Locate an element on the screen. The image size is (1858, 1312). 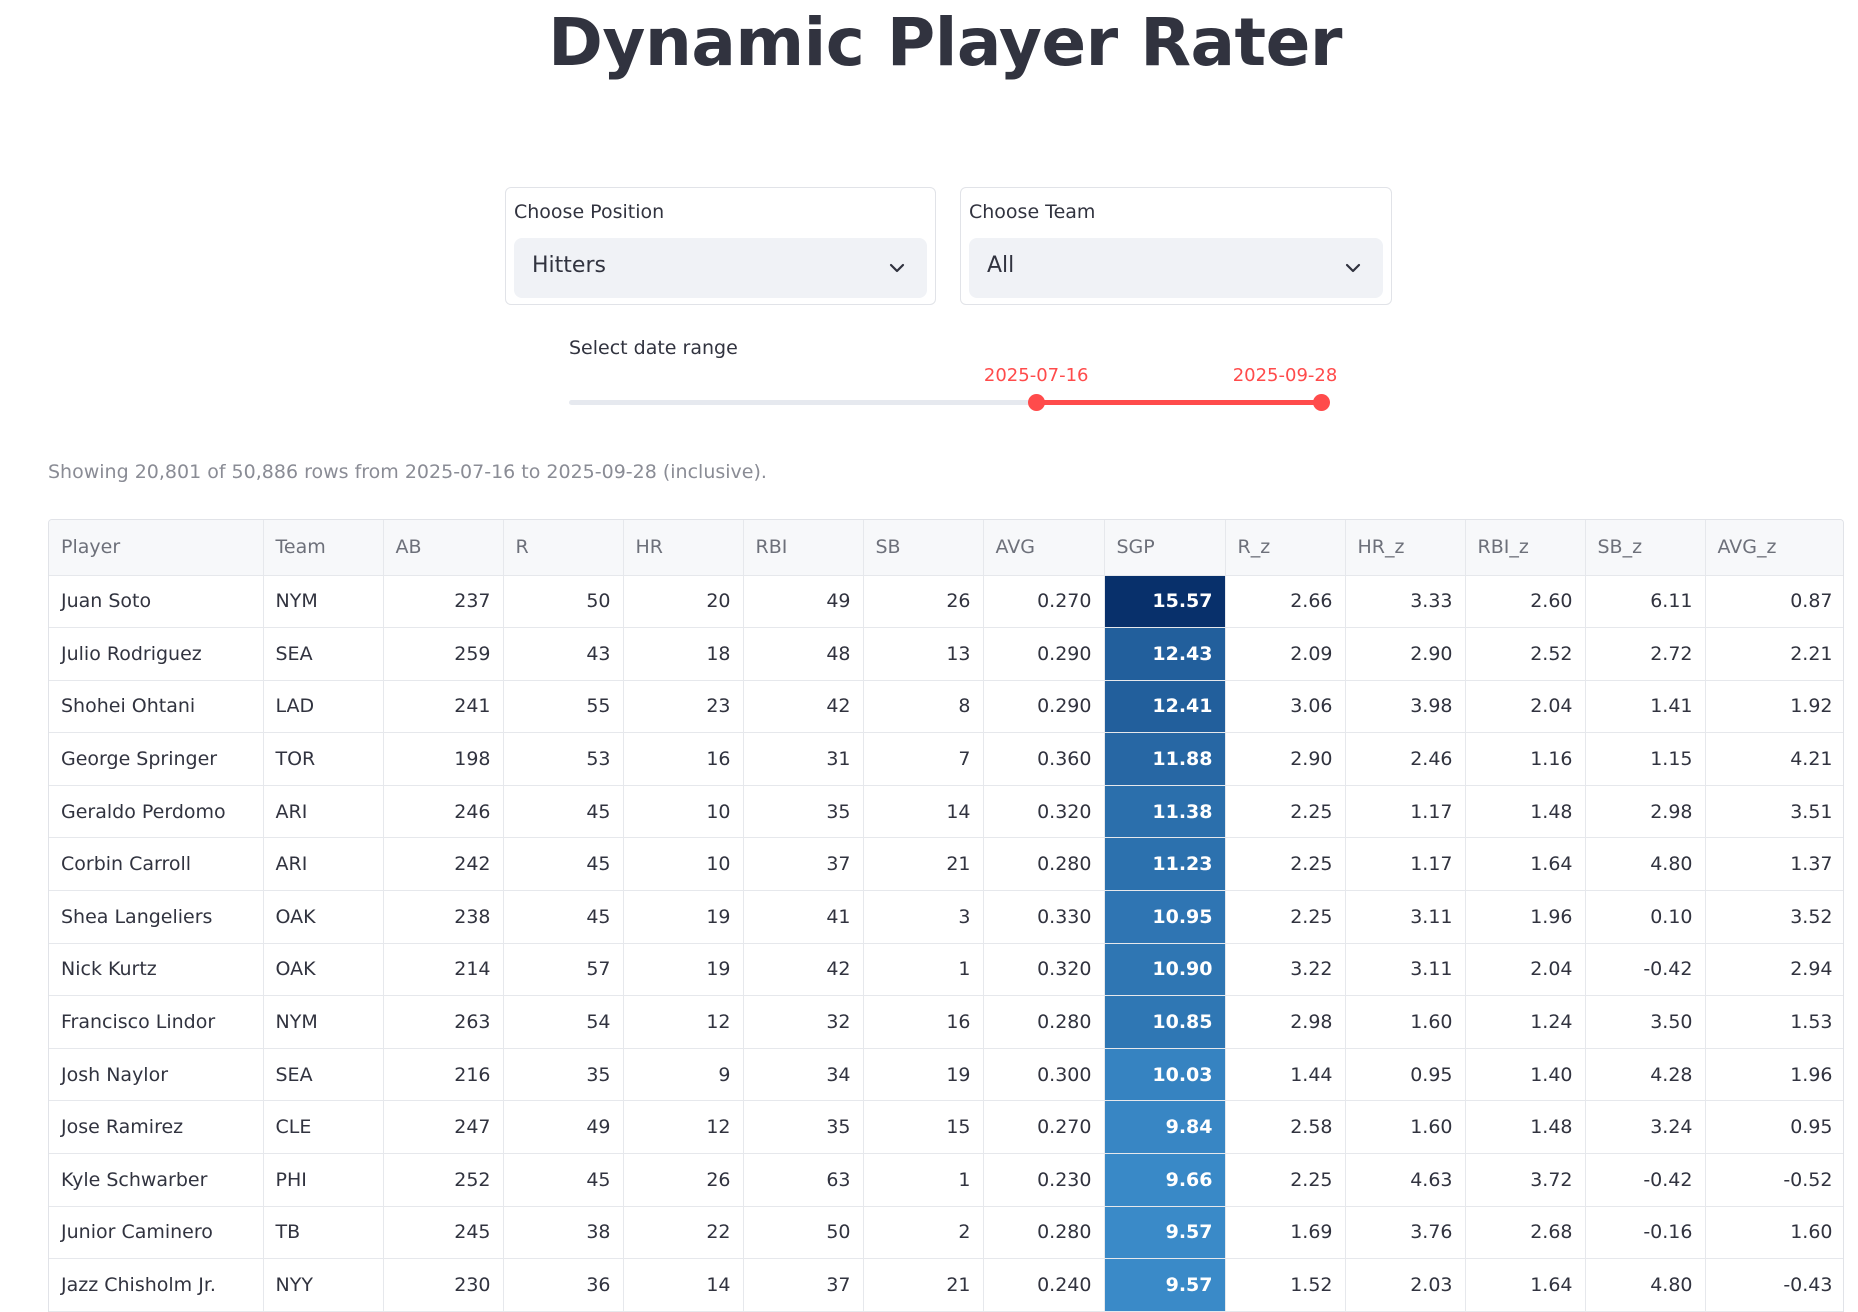
cell-sgp: 15.57 is located at coordinates (1165, 602).